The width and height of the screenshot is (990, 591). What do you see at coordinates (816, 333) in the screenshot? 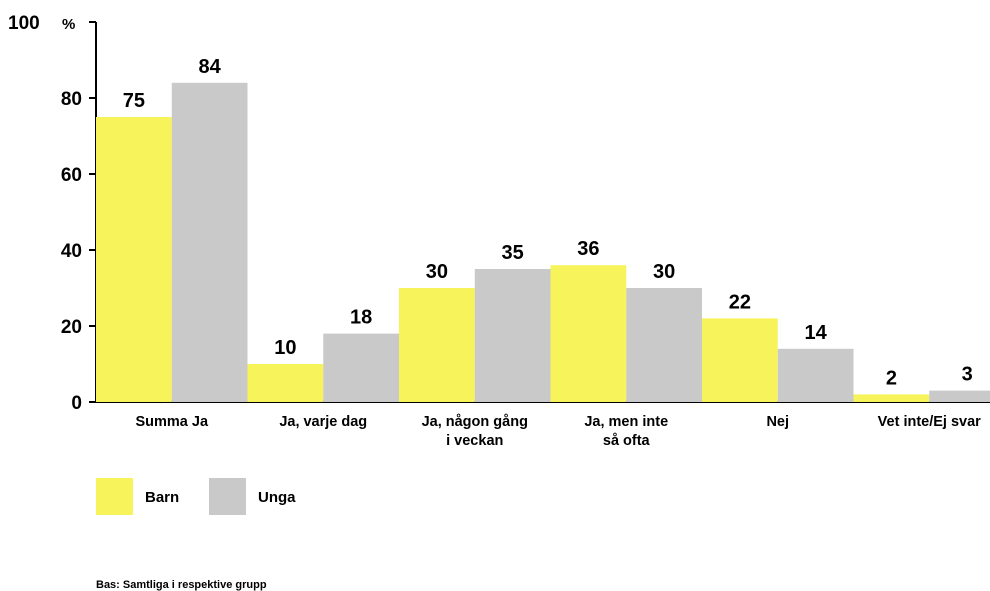
I see `data-label-unga-4: 14` at bounding box center [816, 333].